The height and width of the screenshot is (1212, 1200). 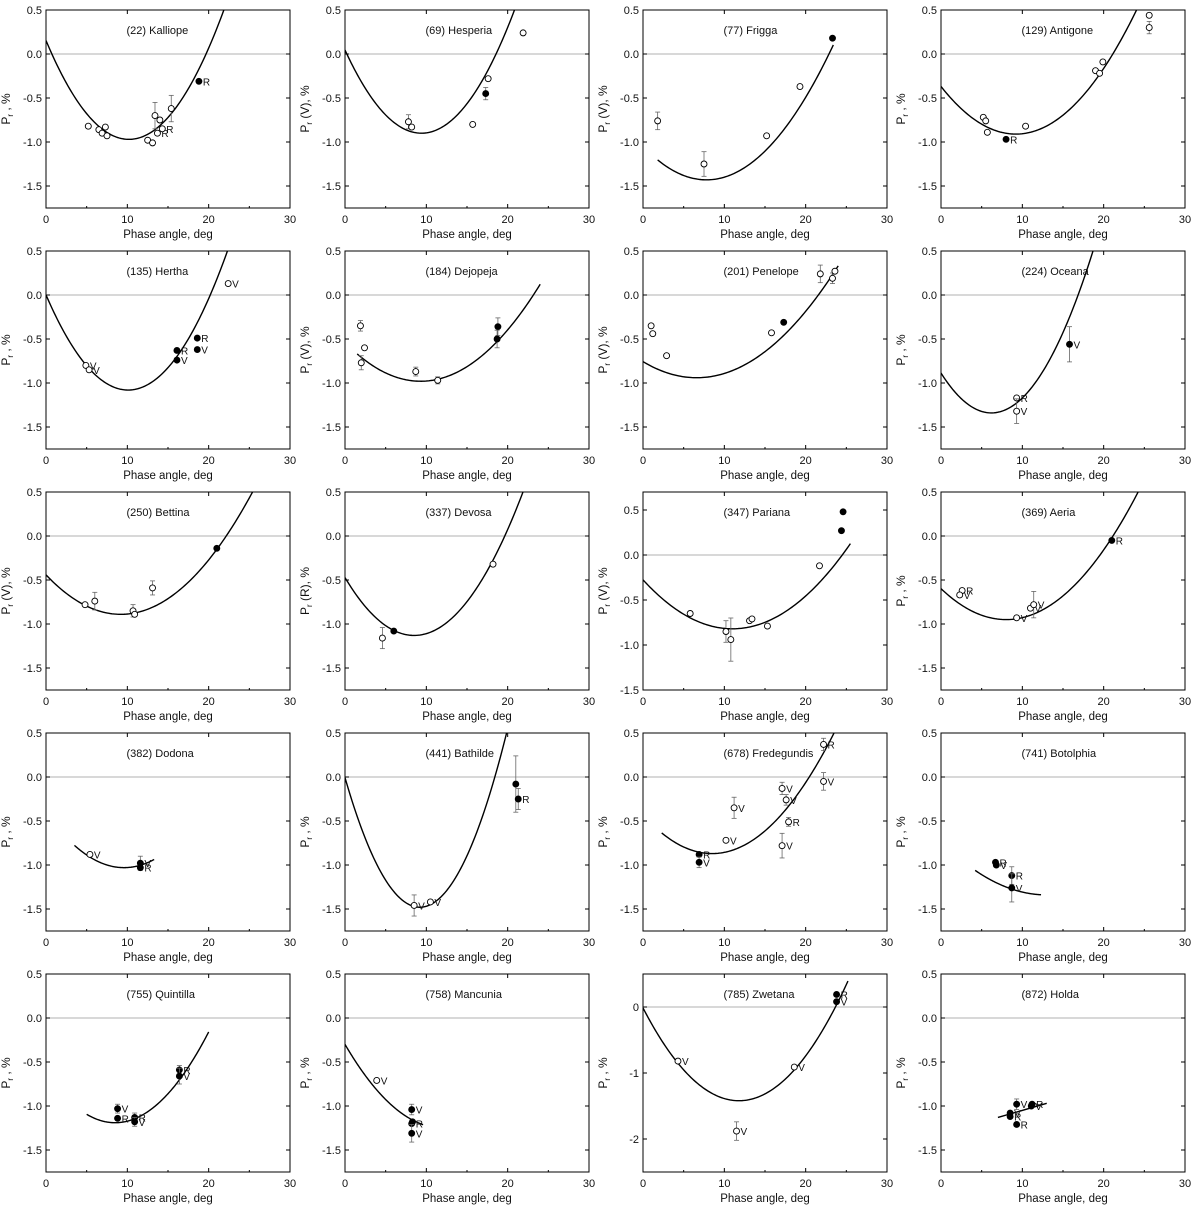 I want to click on y-label-rest: , %, so click(x=603, y=1067).